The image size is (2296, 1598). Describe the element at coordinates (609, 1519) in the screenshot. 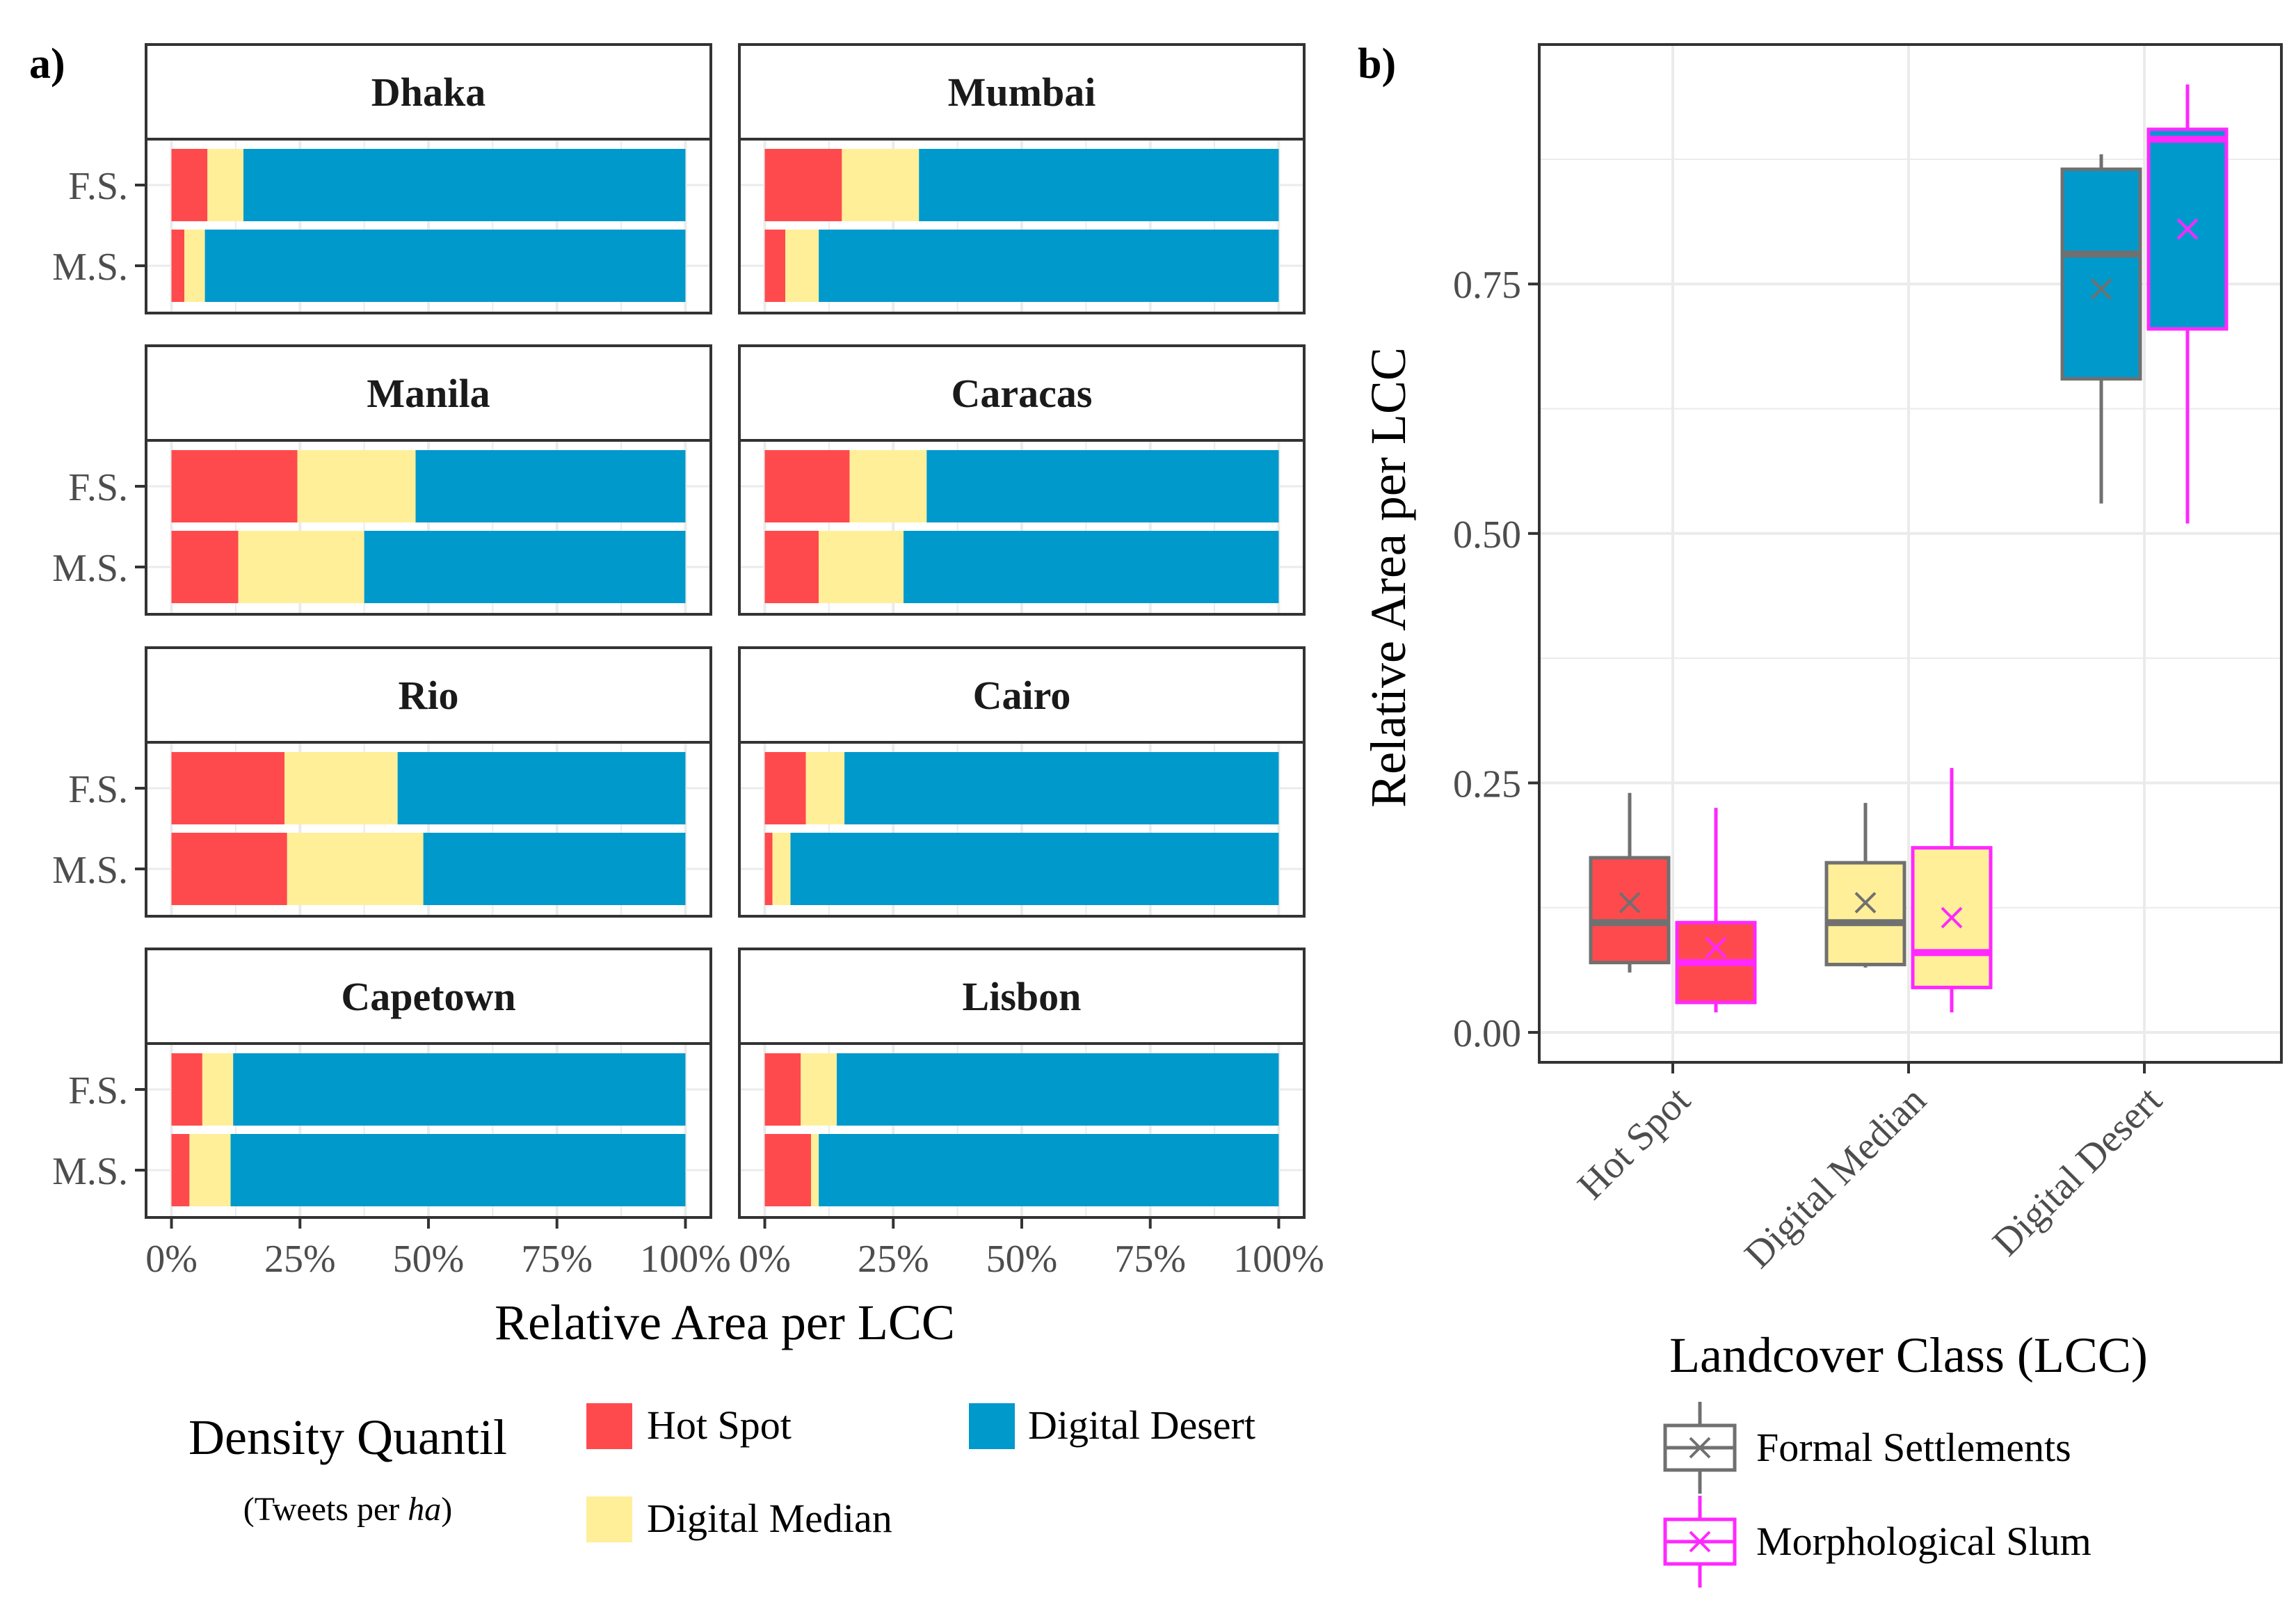

I see `legend-key-digital-median` at that location.